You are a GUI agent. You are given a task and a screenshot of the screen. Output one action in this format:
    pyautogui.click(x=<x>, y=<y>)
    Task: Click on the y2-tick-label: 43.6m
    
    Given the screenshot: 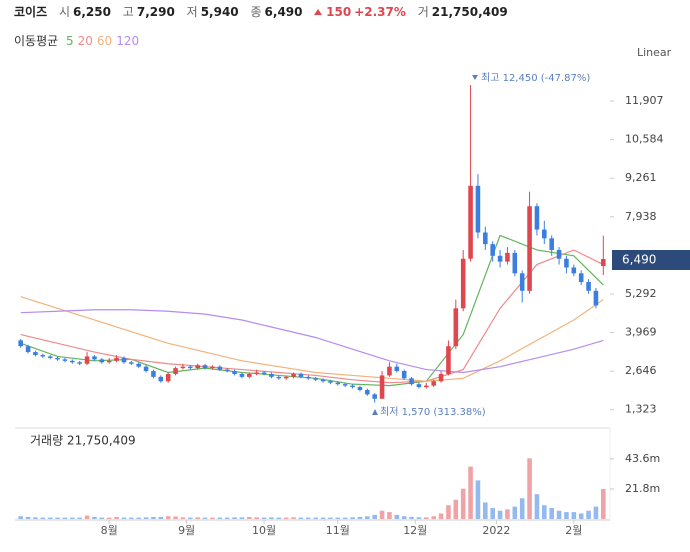 What is the action you would take?
    pyautogui.click(x=642, y=458)
    